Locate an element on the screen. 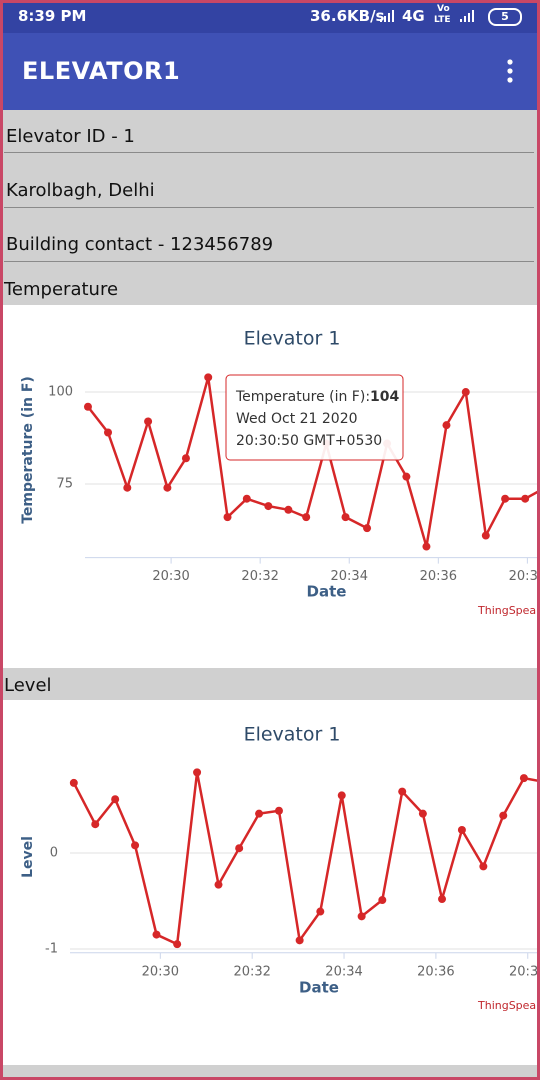 The width and height of the screenshot is (540, 1080). tooltip-time: 20:30:50 GMT+0530 is located at coordinates (309, 441).